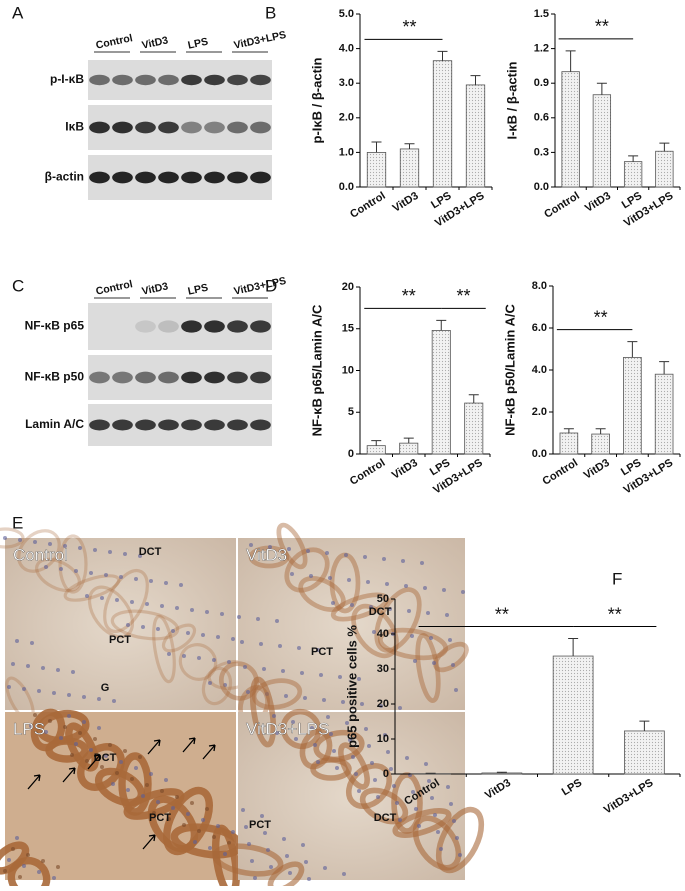 Image resolution: width=685 pixels, height=891 pixels. Describe the element at coordinates (18, 285) in the screenshot. I see `panel-letter: C` at that location.